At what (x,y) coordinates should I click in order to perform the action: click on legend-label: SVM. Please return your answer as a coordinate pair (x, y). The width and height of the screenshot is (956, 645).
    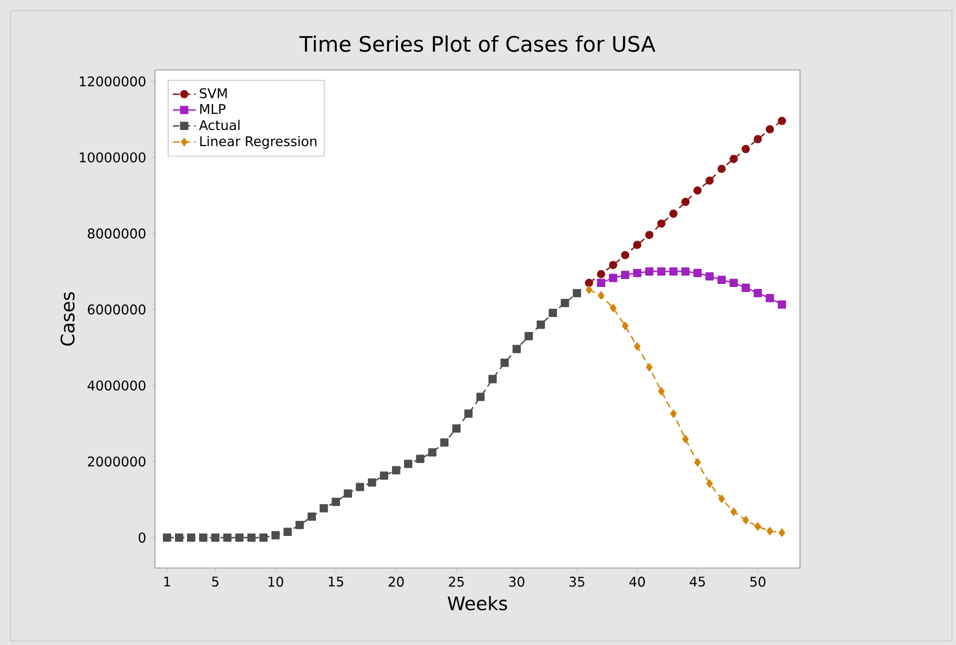
    Looking at the image, I should click on (213, 93).